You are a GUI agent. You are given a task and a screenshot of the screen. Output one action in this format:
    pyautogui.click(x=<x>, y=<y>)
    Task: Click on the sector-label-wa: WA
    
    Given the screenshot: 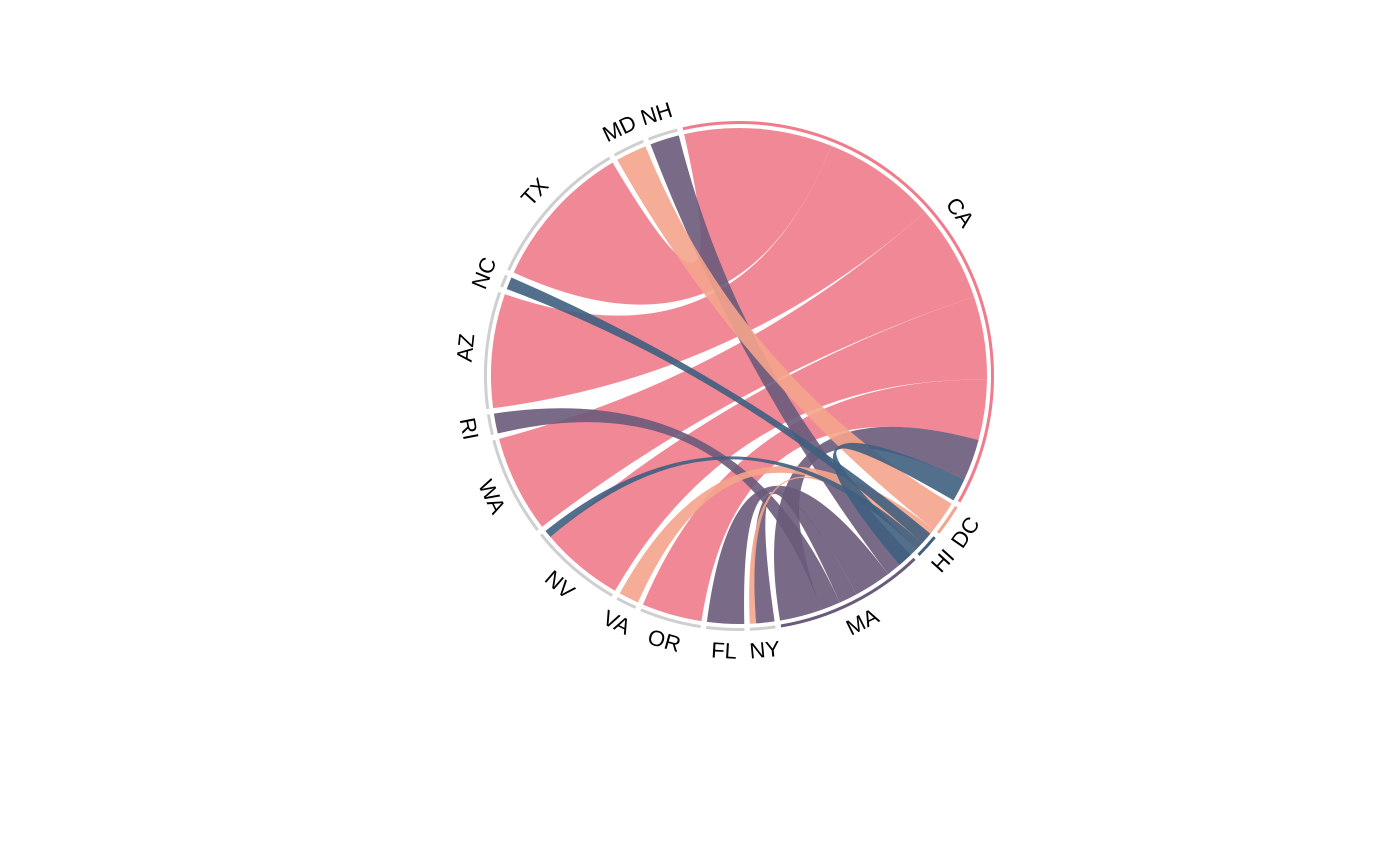 What is the action you would take?
    pyautogui.click(x=492, y=497)
    